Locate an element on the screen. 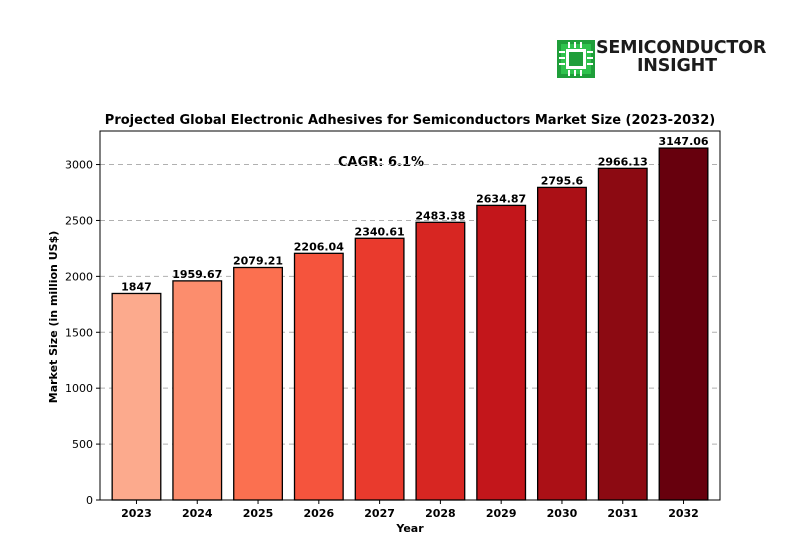 Image resolution: width=800 pixels, height=553 pixels. value-label: 1847 is located at coordinates (136, 286).